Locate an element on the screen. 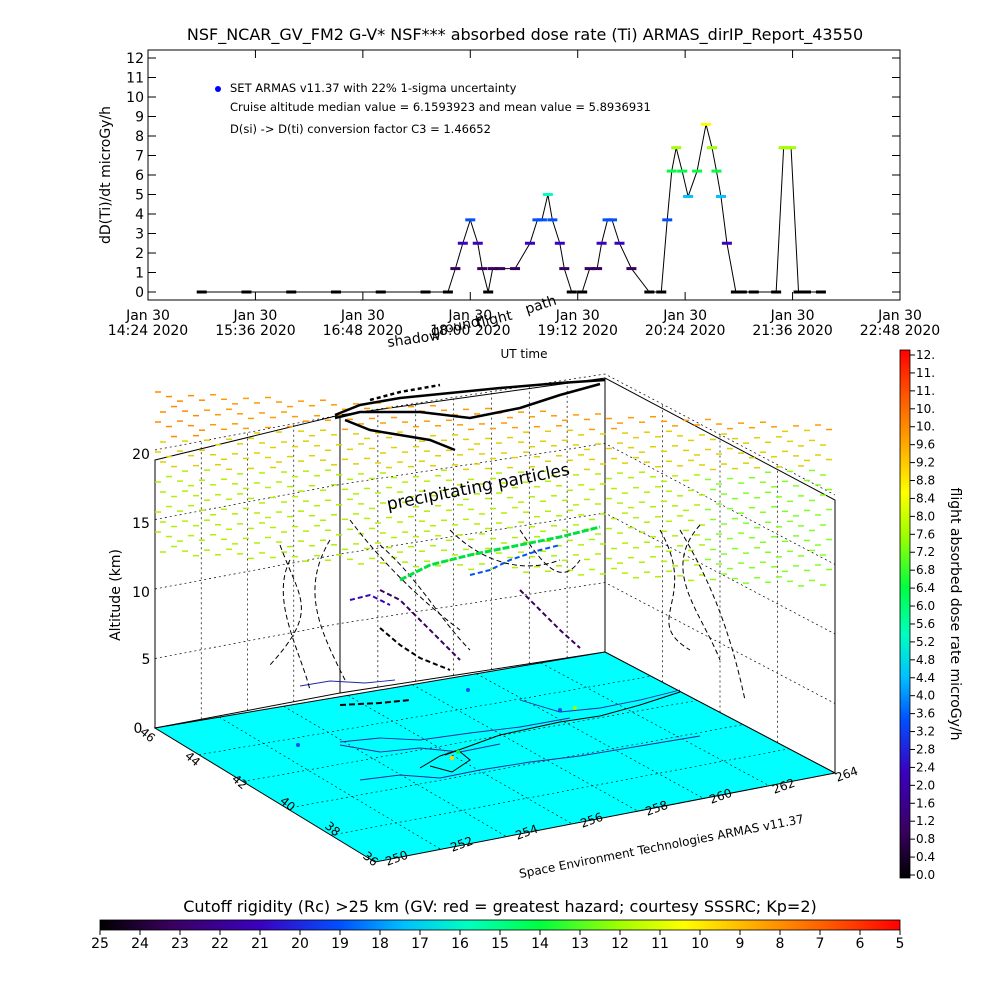  dose-colorbar-tick-label: 0.4 is located at coordinates (925, 857).